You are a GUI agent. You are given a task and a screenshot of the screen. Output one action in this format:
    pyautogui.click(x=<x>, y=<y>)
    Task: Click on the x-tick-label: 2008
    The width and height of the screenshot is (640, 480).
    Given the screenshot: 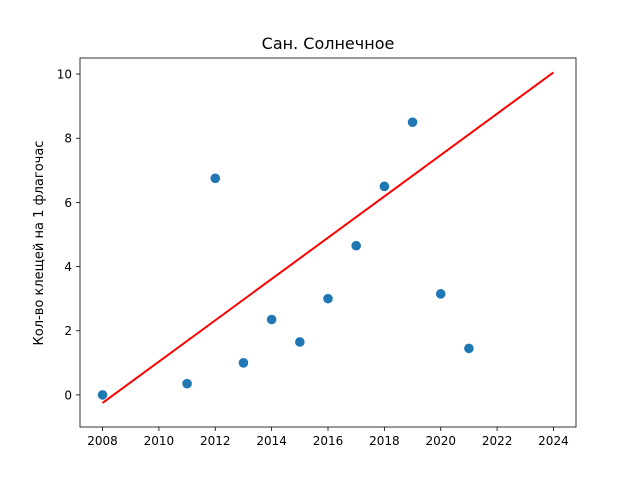 What is the action you would take?
    pyautogui.click(x=102, y=441)
    